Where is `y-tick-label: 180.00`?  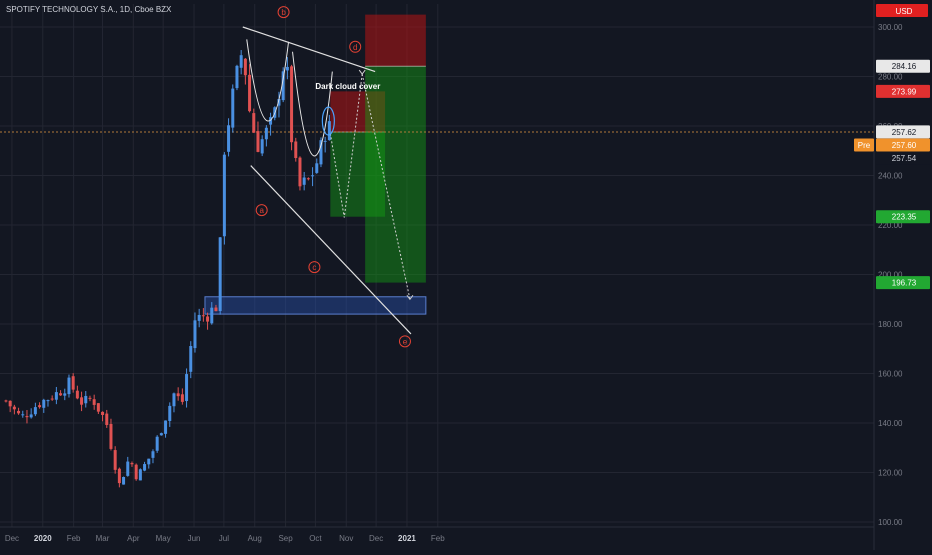 y-tick-label: 180.00 is located at coordinates (890, 324).